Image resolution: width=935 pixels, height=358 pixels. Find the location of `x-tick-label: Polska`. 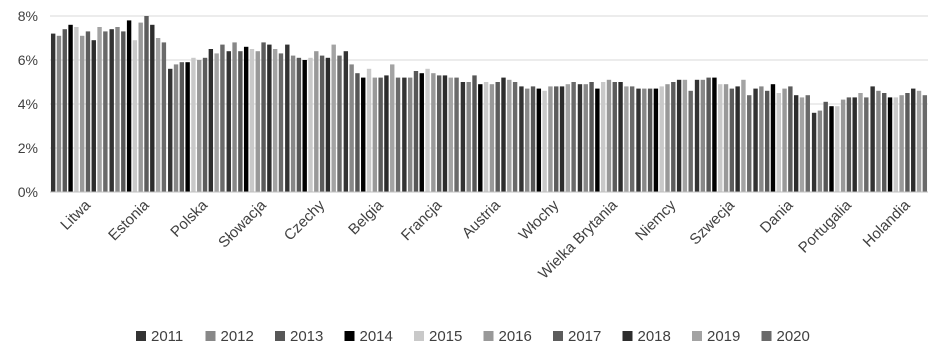

x-tick-label: Polska is located at coordinates (189, 218).